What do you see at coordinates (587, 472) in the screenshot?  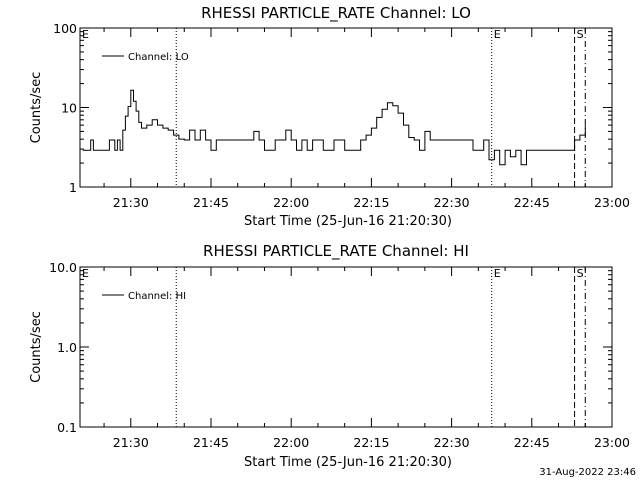 I see `generated-timestamp: 31-Aug-2022 23:46` at bounding box center [587, 472].